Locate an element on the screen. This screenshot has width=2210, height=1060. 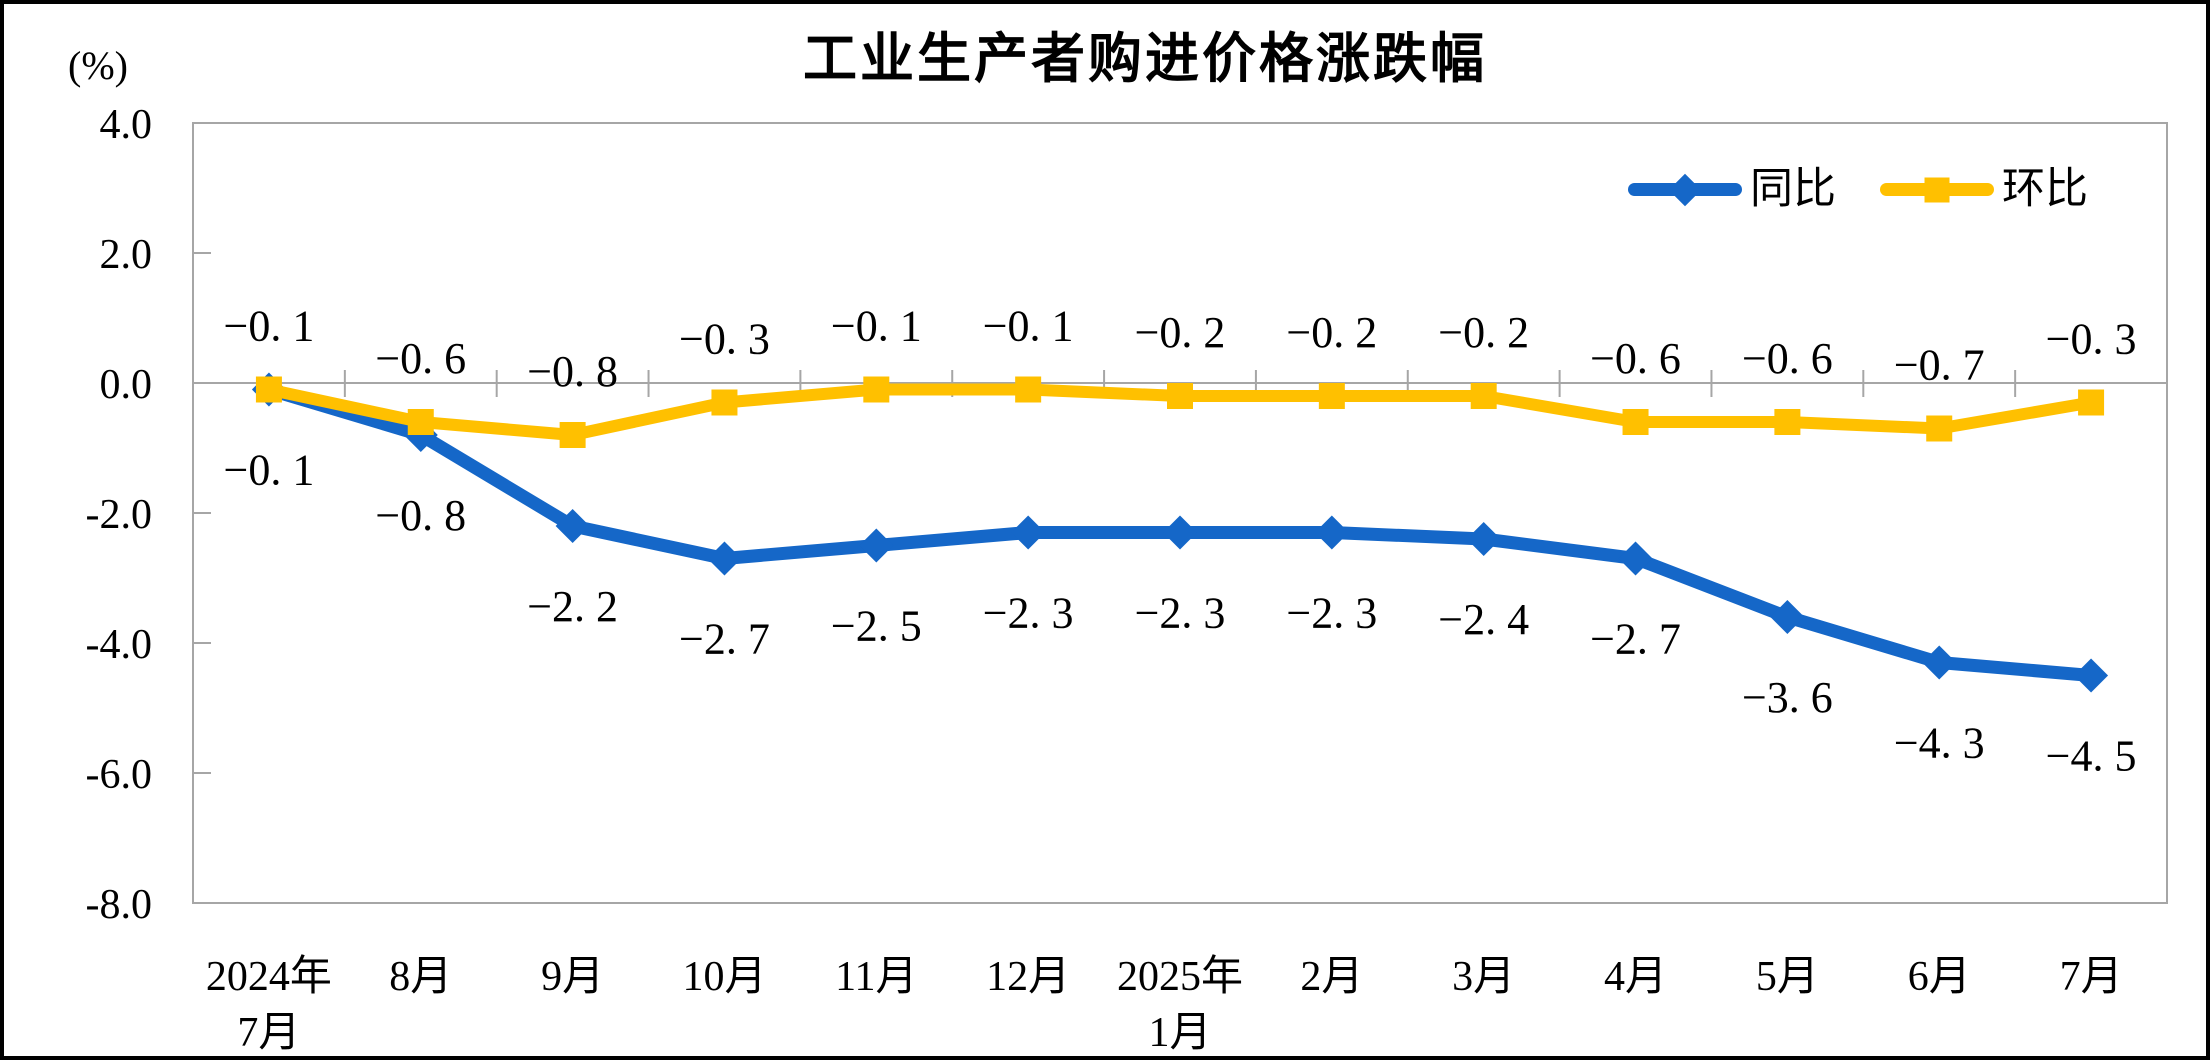
x-axis-label-line2: 7月 is located at coordinates (268, 1033).